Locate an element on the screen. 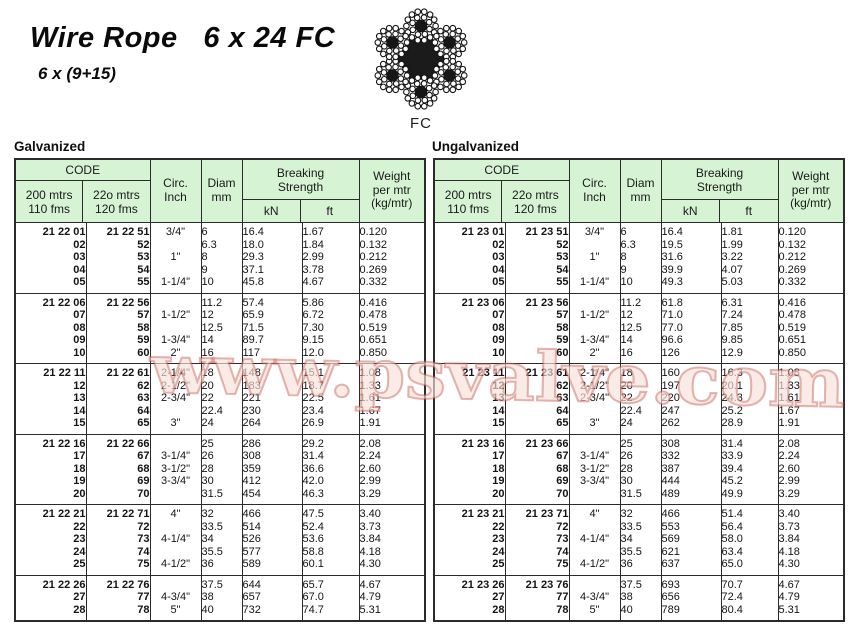 Image resolution: width=850 pixels, height=633 pixels. table-row: 19 69 3-3/4" 30 444 45.2 2.99 is located at coordinates (639, 481).